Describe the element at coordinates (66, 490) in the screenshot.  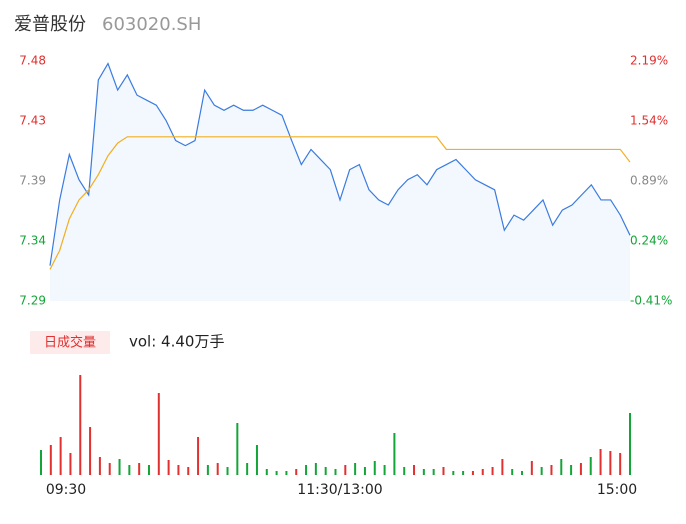
I see `x-tick-label: 09:30` at that location.